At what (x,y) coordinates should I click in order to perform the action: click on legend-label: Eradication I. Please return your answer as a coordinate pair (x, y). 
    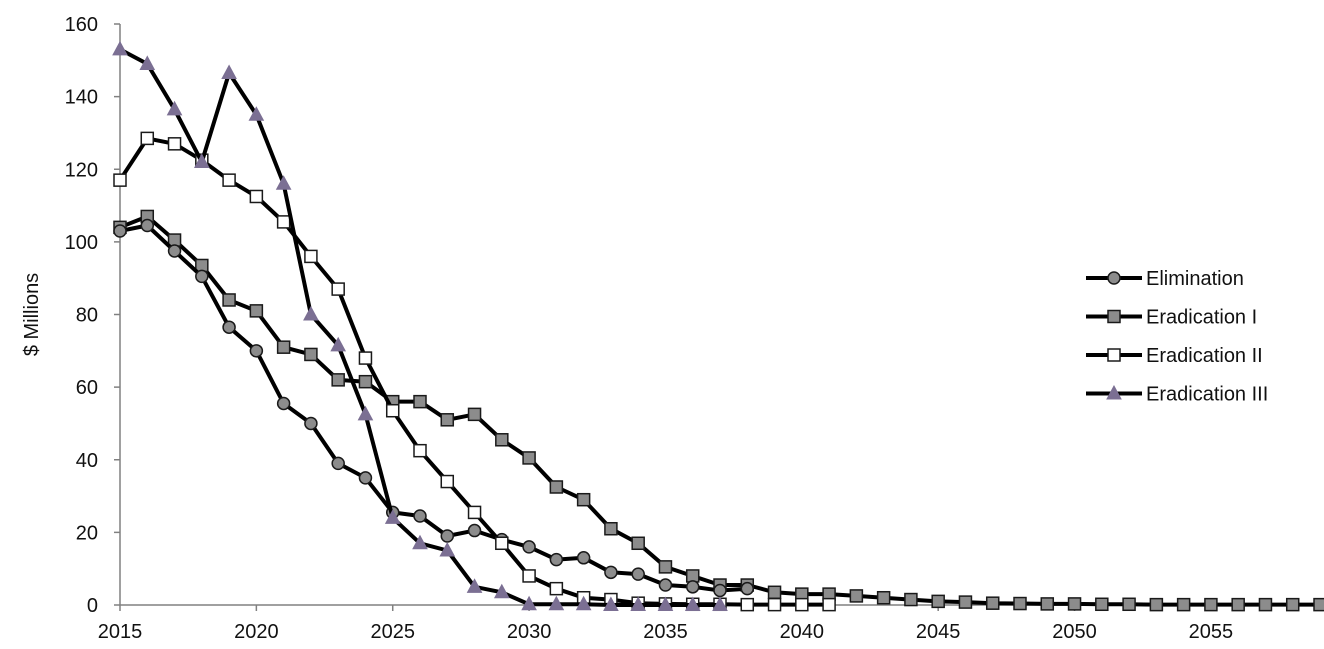
    Looking at the image, I should click on (1201, 318).